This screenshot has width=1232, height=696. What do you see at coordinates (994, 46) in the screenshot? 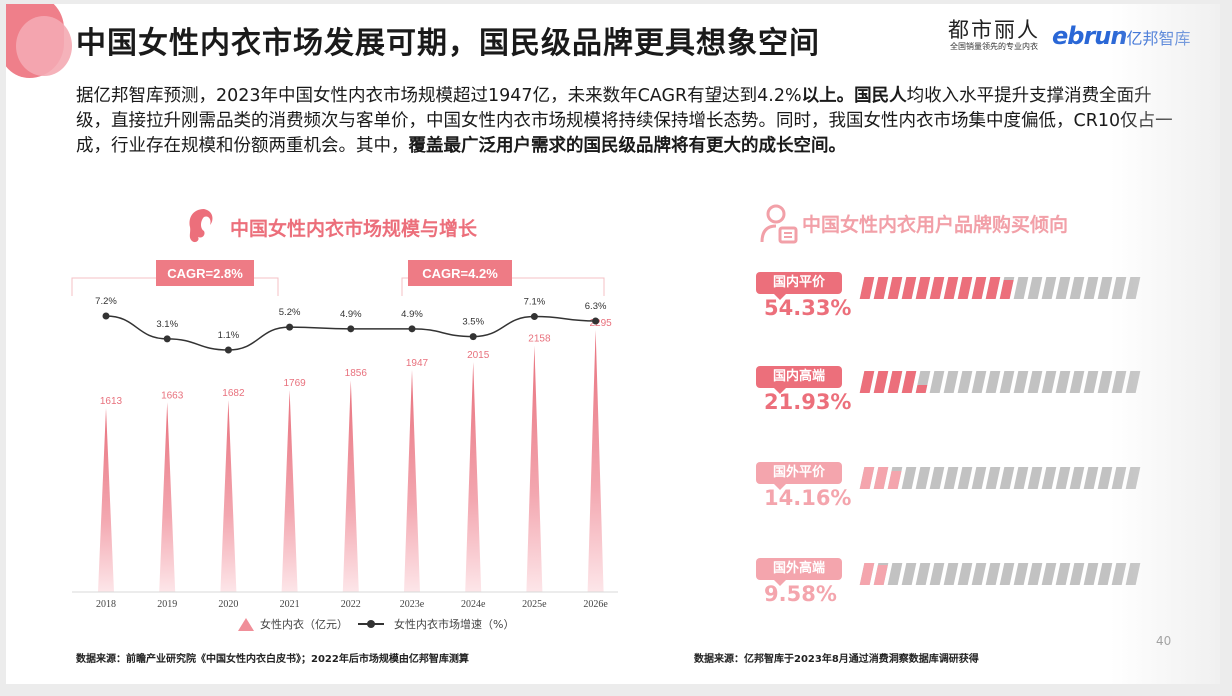
I see `brand1-slogan: 全国销量领先的专业内衣` at bounding box center [994, 46].